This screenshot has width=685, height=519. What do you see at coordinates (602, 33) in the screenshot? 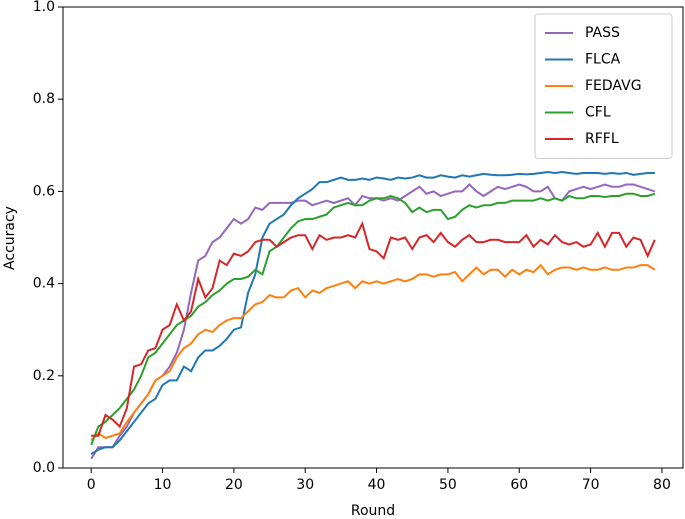
I see `legend-label: PASS` at bounding box center [602, 33].